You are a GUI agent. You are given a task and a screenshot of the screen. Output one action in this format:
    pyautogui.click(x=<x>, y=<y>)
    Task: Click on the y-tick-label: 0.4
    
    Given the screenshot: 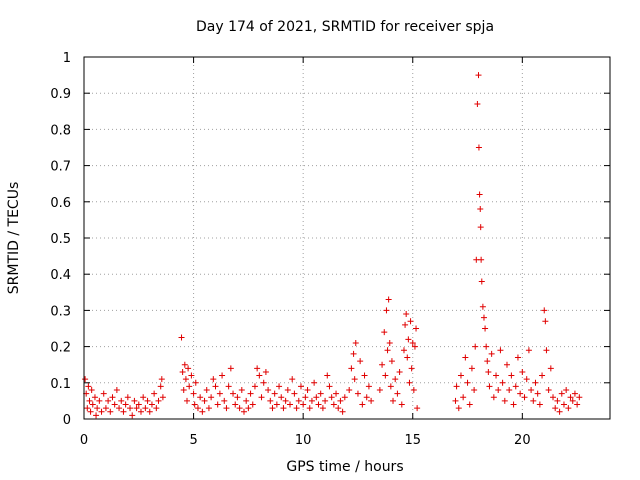 What is the action you would take?
    pyautogui.click(x=60, y=275)
    